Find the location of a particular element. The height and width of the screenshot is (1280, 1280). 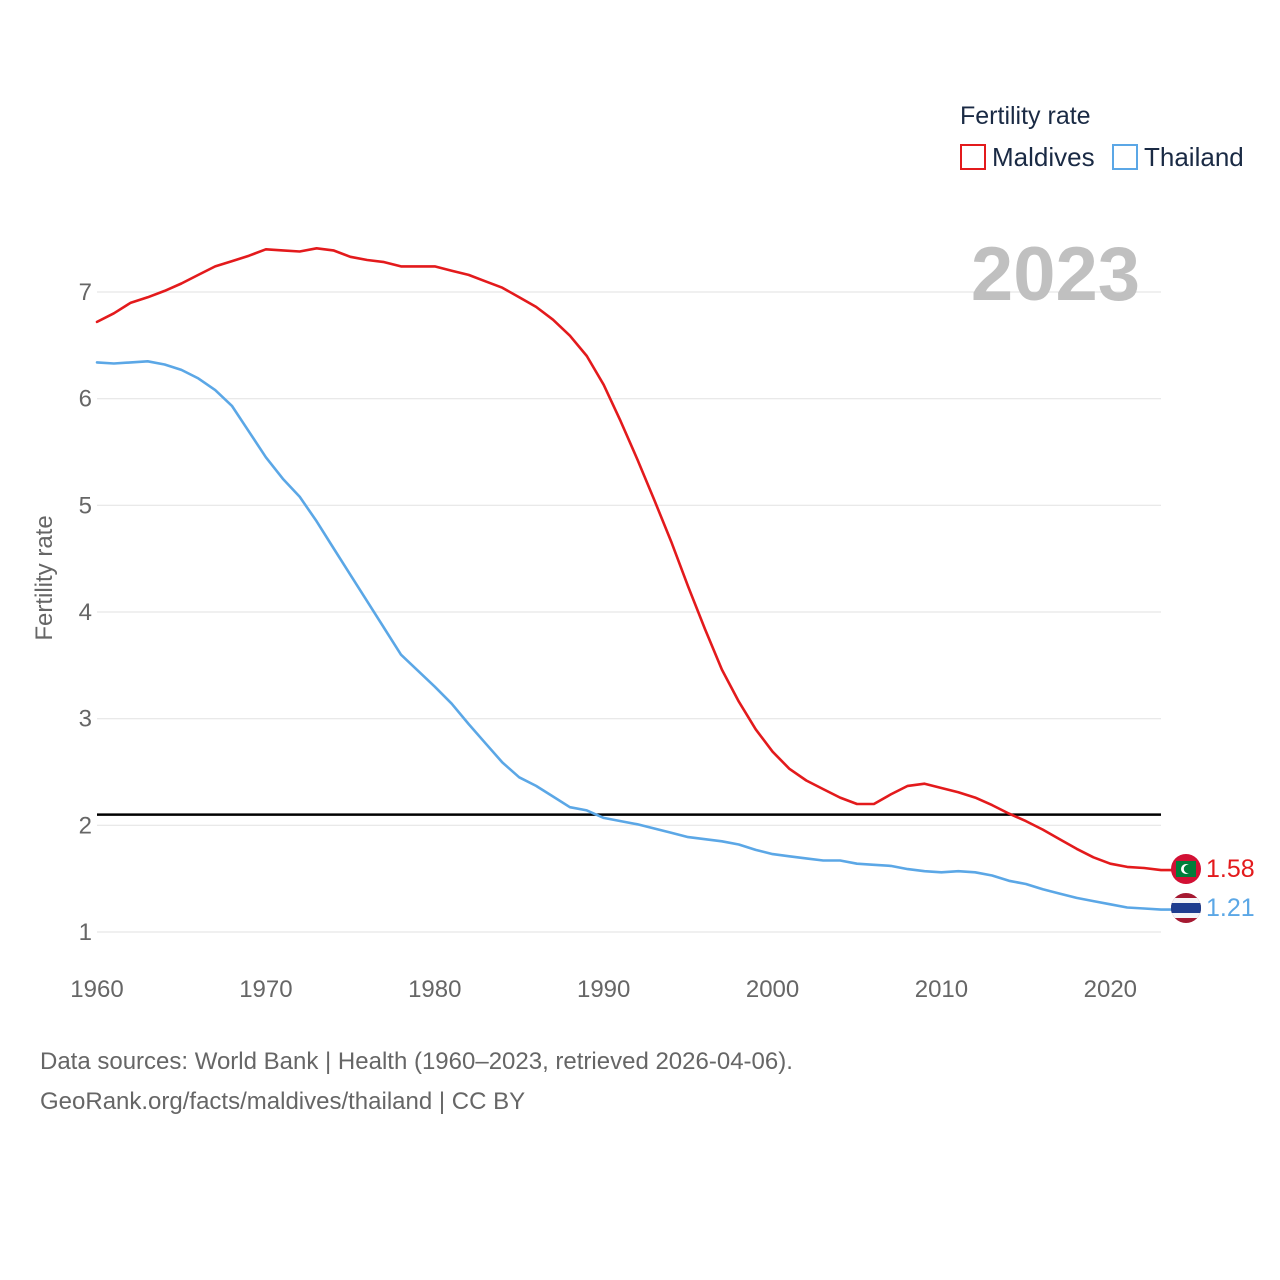

legend-label-thailand: Thailand is located at coordinates (1194, 157).